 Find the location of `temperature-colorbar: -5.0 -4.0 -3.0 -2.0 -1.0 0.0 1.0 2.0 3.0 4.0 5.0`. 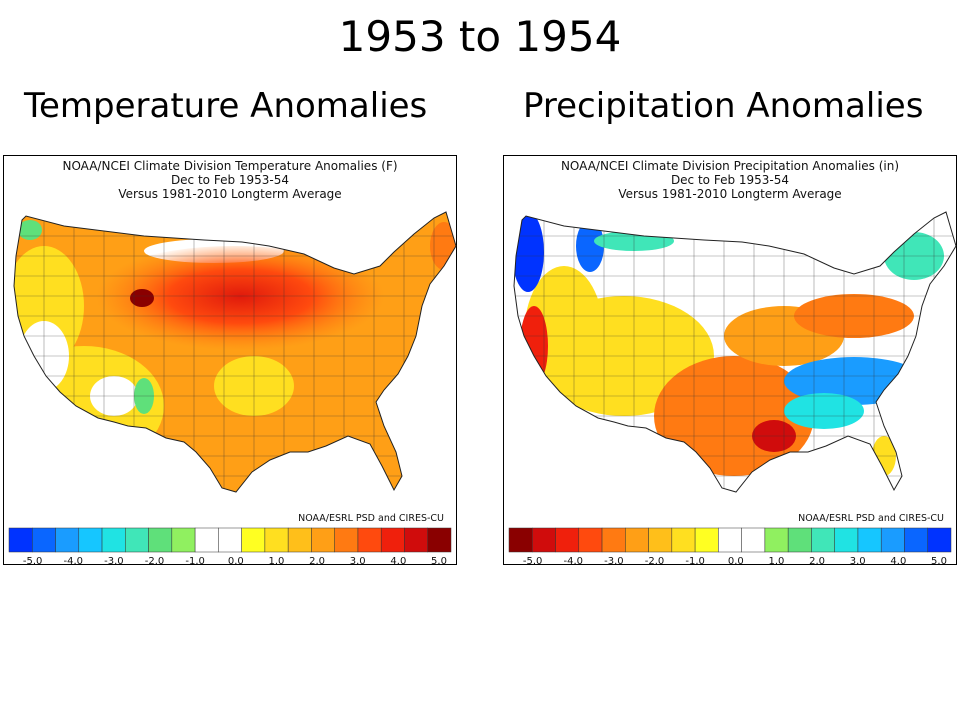

temperature-colorbar: -5.0 -4.0 -3.0 -2.0 -1.0 0.0 1.0 2.0 3.0 4.0 5.0 is located at coordinates (230, 546).